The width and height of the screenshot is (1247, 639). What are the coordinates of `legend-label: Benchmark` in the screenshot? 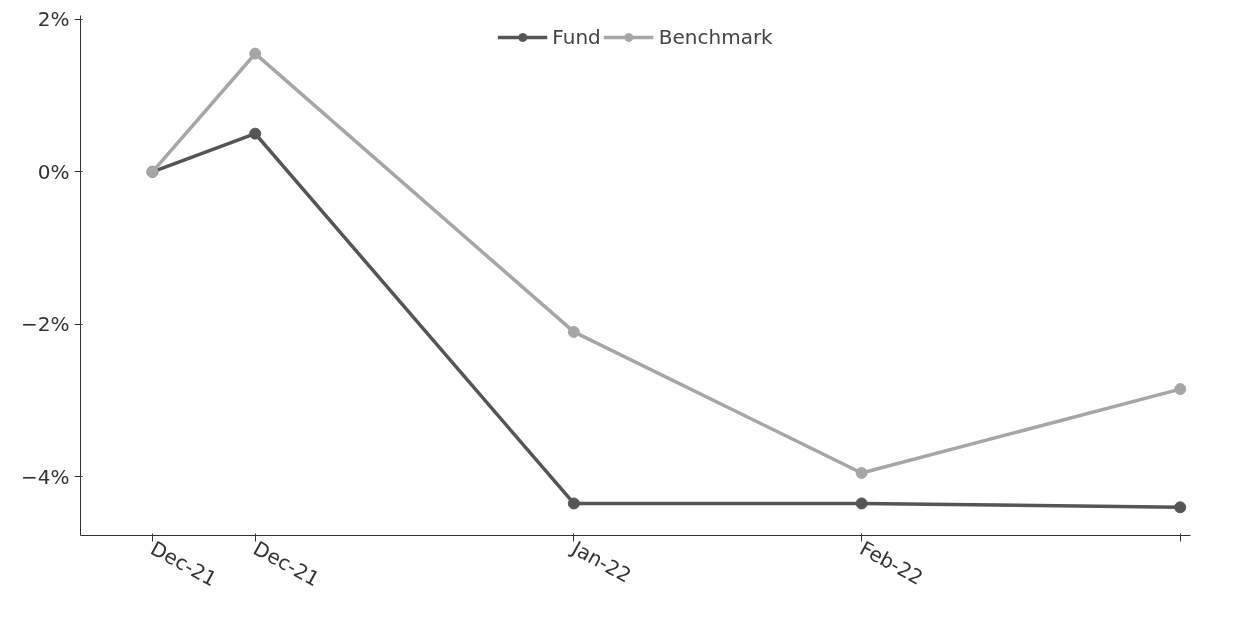 It's located at (715, 37).